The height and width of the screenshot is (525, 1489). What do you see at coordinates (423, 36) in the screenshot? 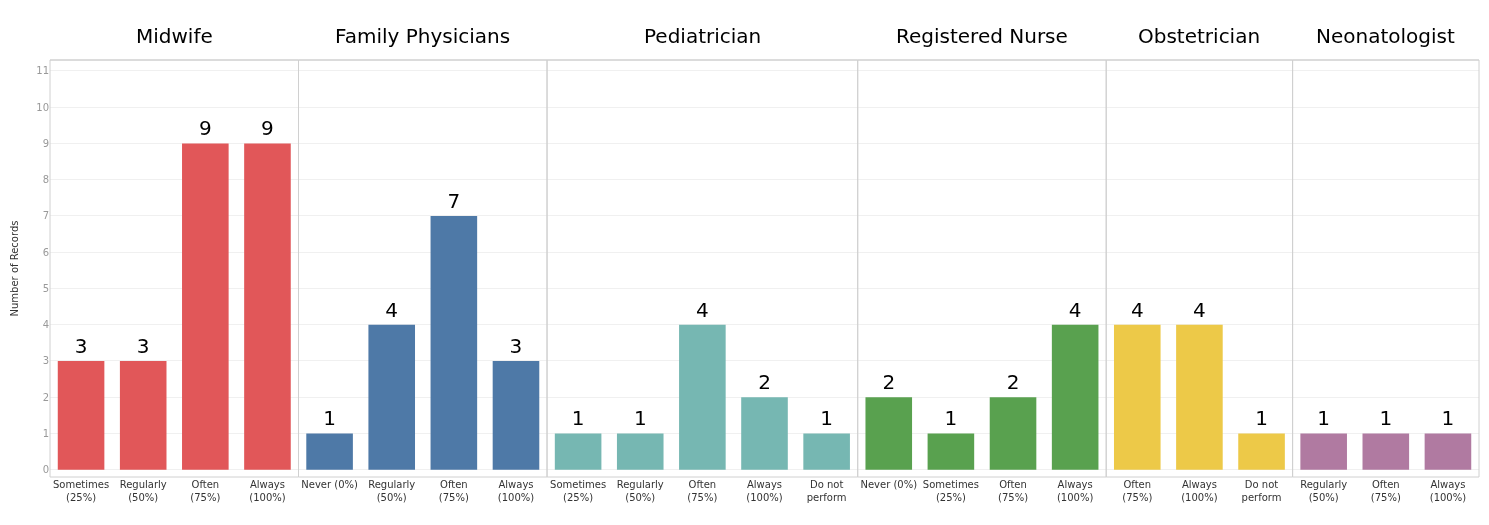
I see `chart-title: Family Physicians` at bounding box center [423, 36].